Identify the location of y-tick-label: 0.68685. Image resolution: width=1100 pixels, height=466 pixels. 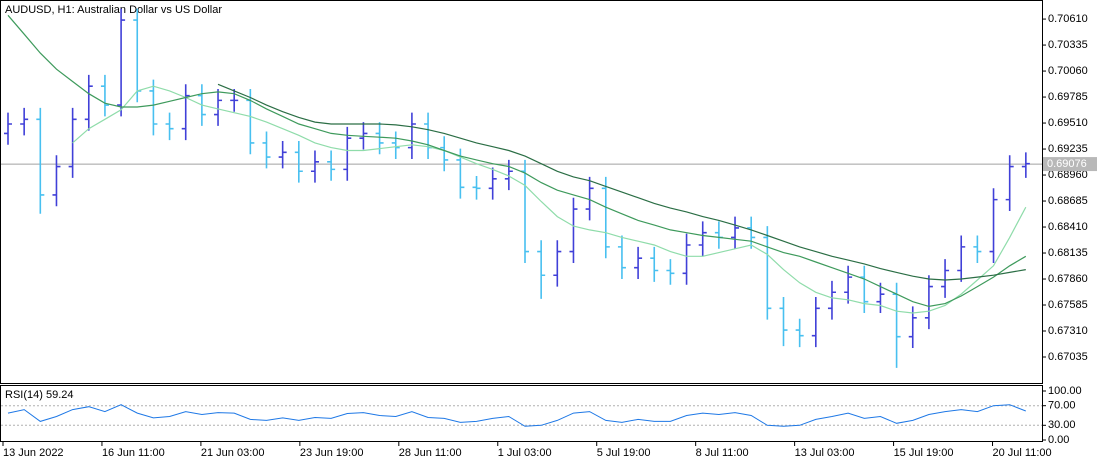
(1068, 201).